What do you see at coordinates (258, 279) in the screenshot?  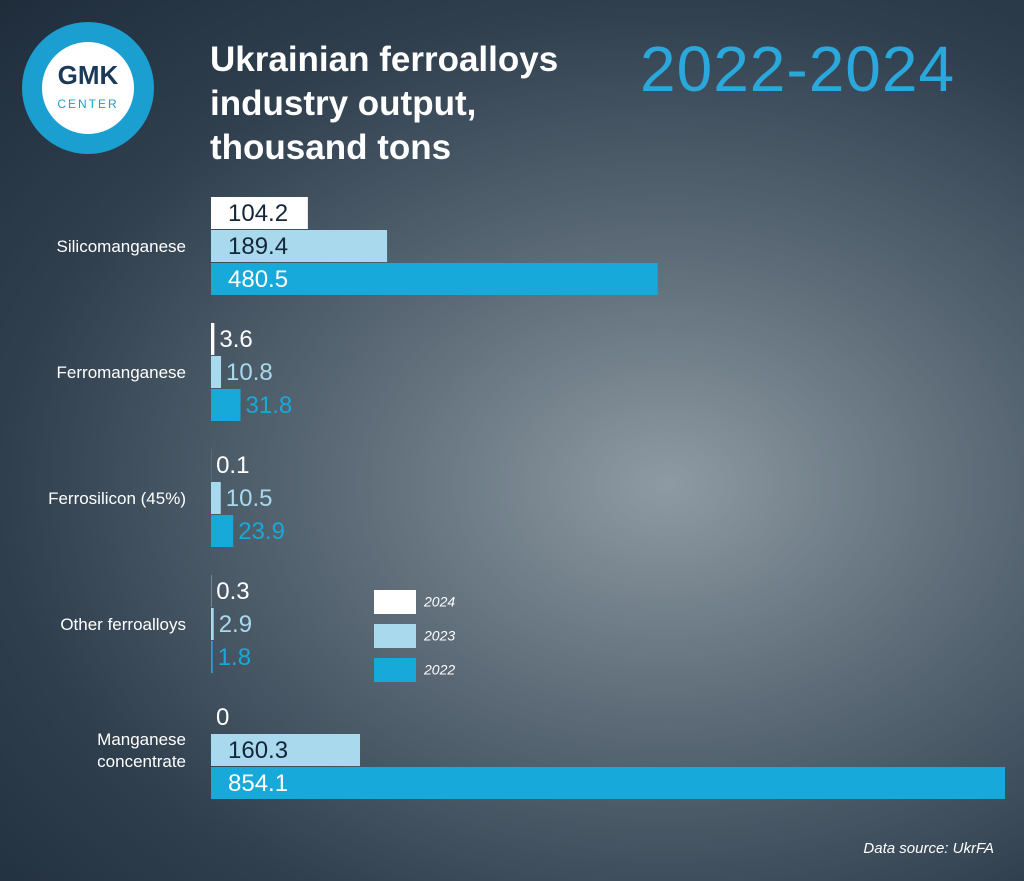 I see `value-label: 480.5` at bounding box center [258, 279].